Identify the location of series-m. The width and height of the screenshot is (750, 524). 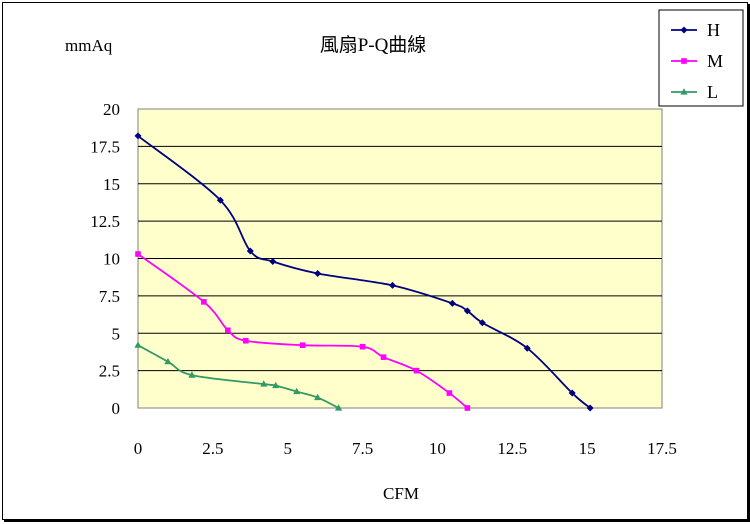
(303, 331).